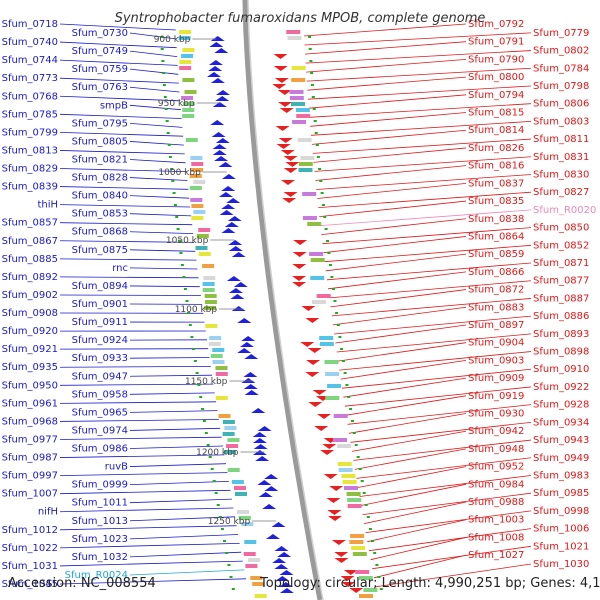 Image resolution: width=600 pixels, height=600 pixels. I want to click on right-gene-label: Sfum_0952, so click(496, 467).